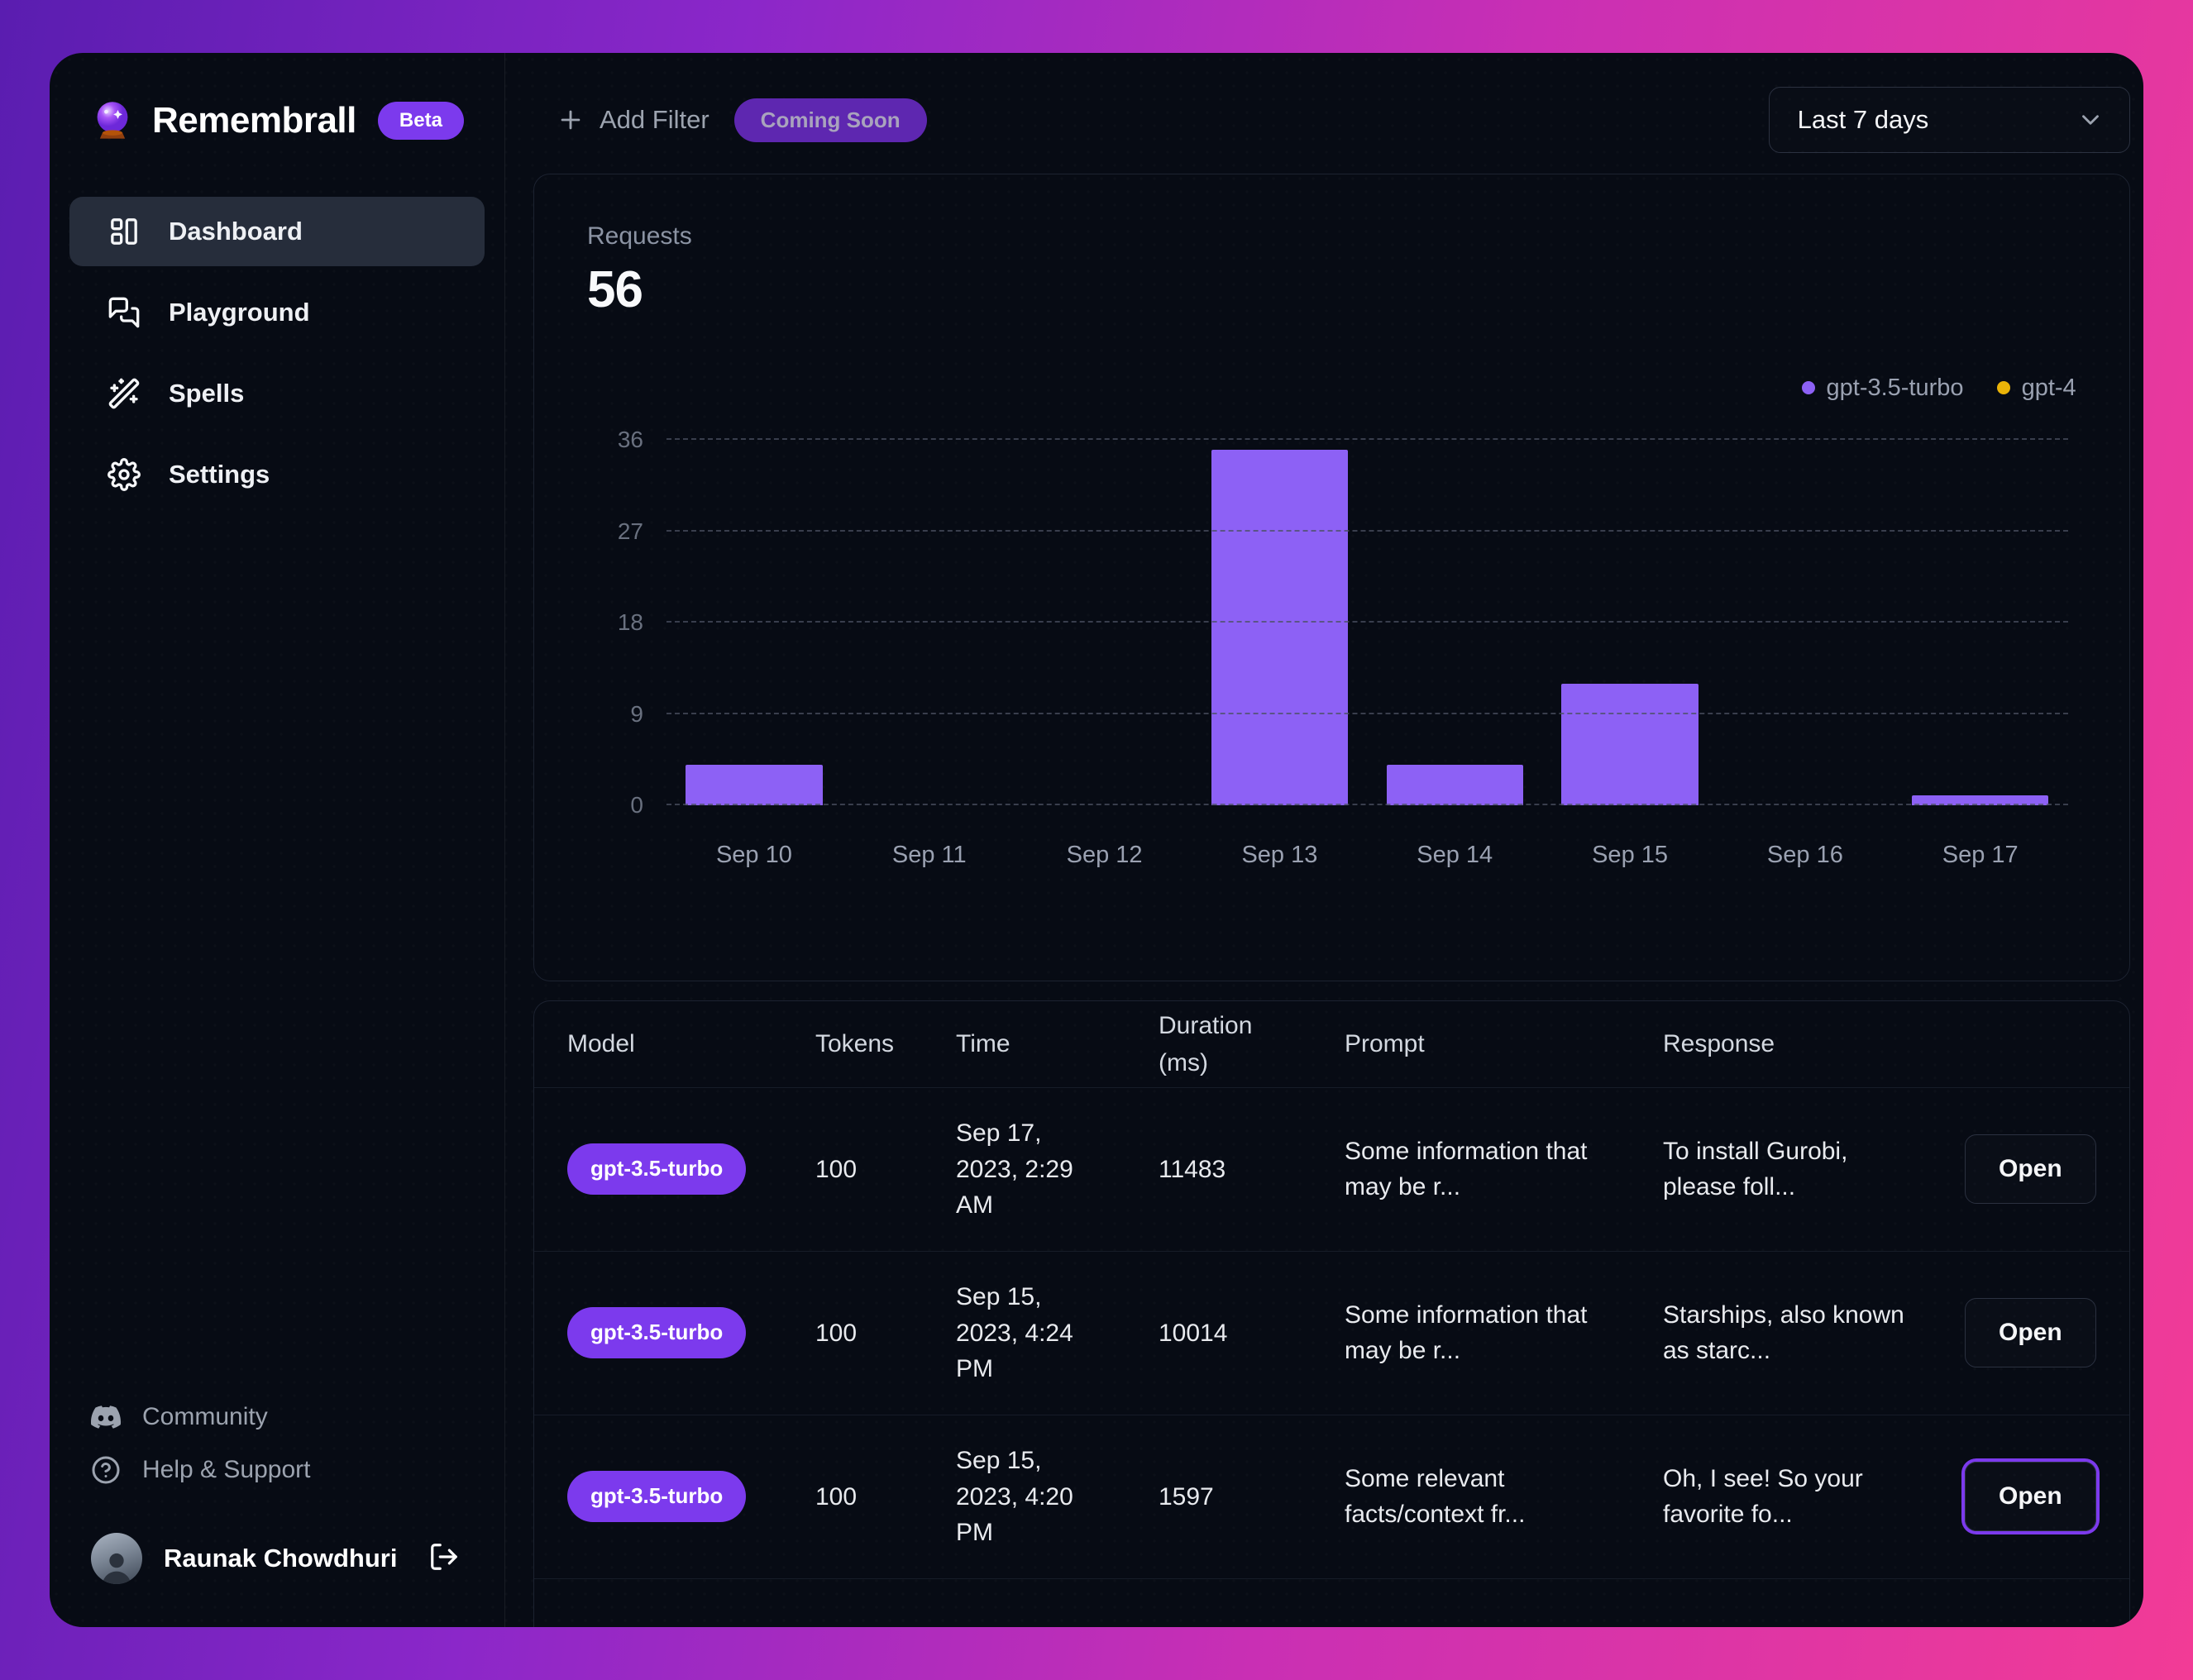  Describe the element at coordinates (1385, 1044) in the screenshot. I see `column-header-prompt: Prompt` at that location.